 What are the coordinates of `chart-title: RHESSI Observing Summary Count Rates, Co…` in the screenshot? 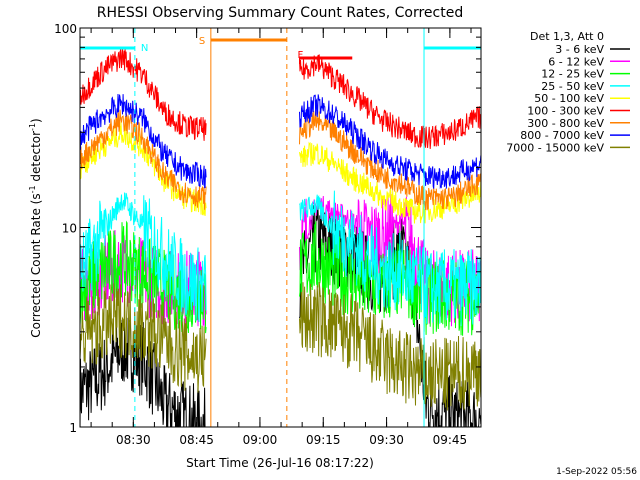 It's located at (280, 13).